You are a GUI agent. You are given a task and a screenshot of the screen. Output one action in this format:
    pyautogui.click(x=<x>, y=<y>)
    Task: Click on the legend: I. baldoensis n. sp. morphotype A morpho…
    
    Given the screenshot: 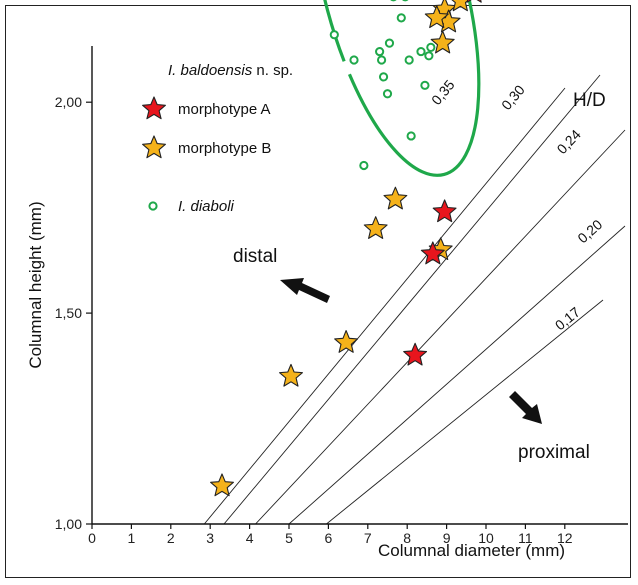 What is the action you would take?
    pyautogui.click(x=217, y=138)
    